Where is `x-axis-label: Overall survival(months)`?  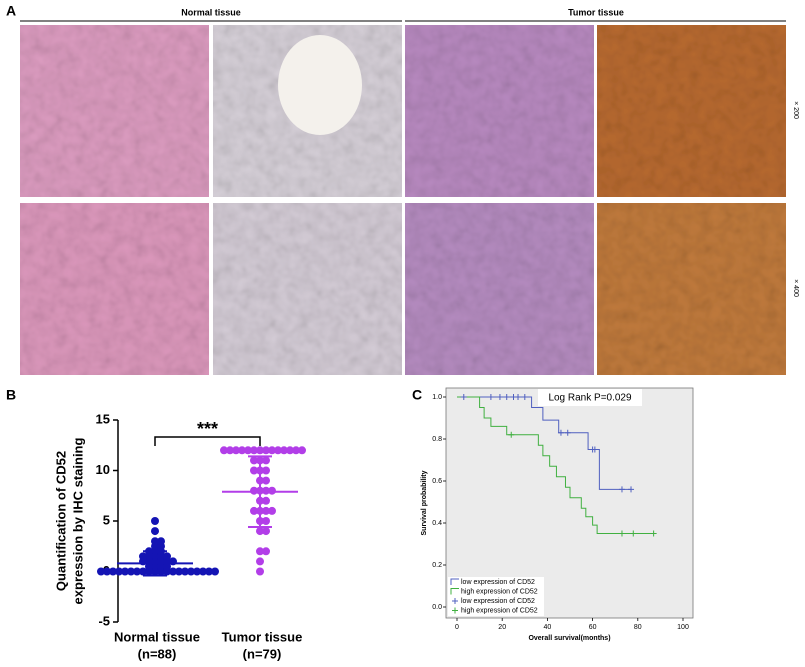 x-axis-label: Overall survival(months) is located at coordinates (569, 638).